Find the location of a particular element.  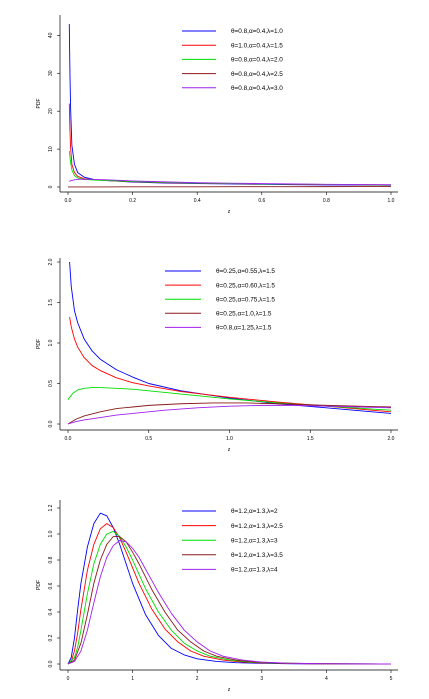

legend-entry: θ=0.25,α=1.0,λ=1.5 is located at coordinates (244, 314).